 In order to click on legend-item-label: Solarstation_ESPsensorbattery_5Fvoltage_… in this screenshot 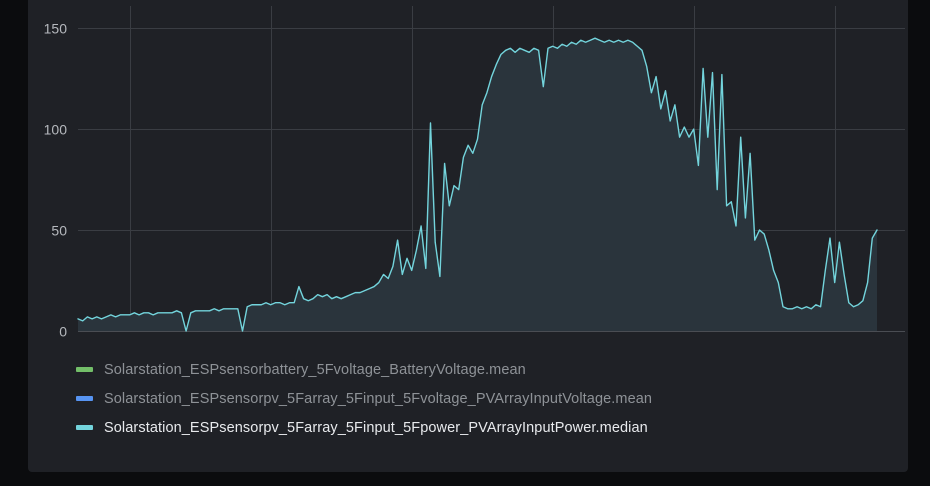, I will do `click(315, 369)`.